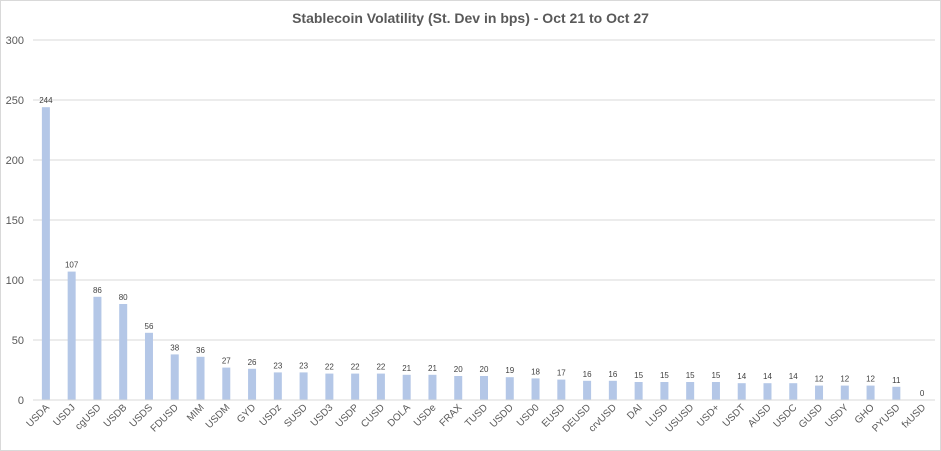 The height and width of the screenshot is (451, 941). Describe the element at coordinates (715, 375) in the screenshot. I see `data-label-usd+: 15` at that location.